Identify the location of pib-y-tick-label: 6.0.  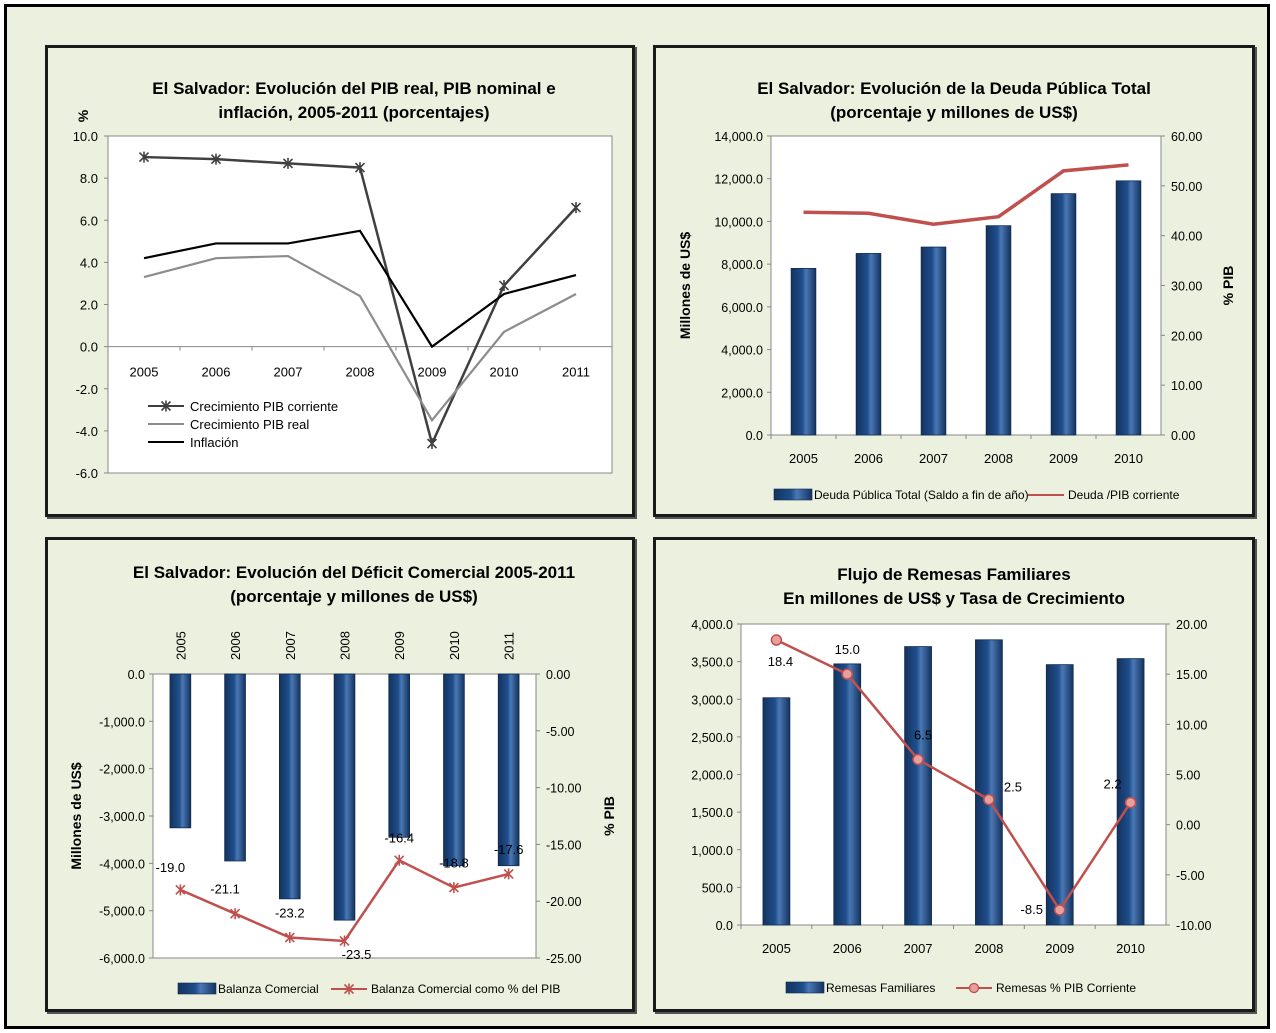
(89, 220).